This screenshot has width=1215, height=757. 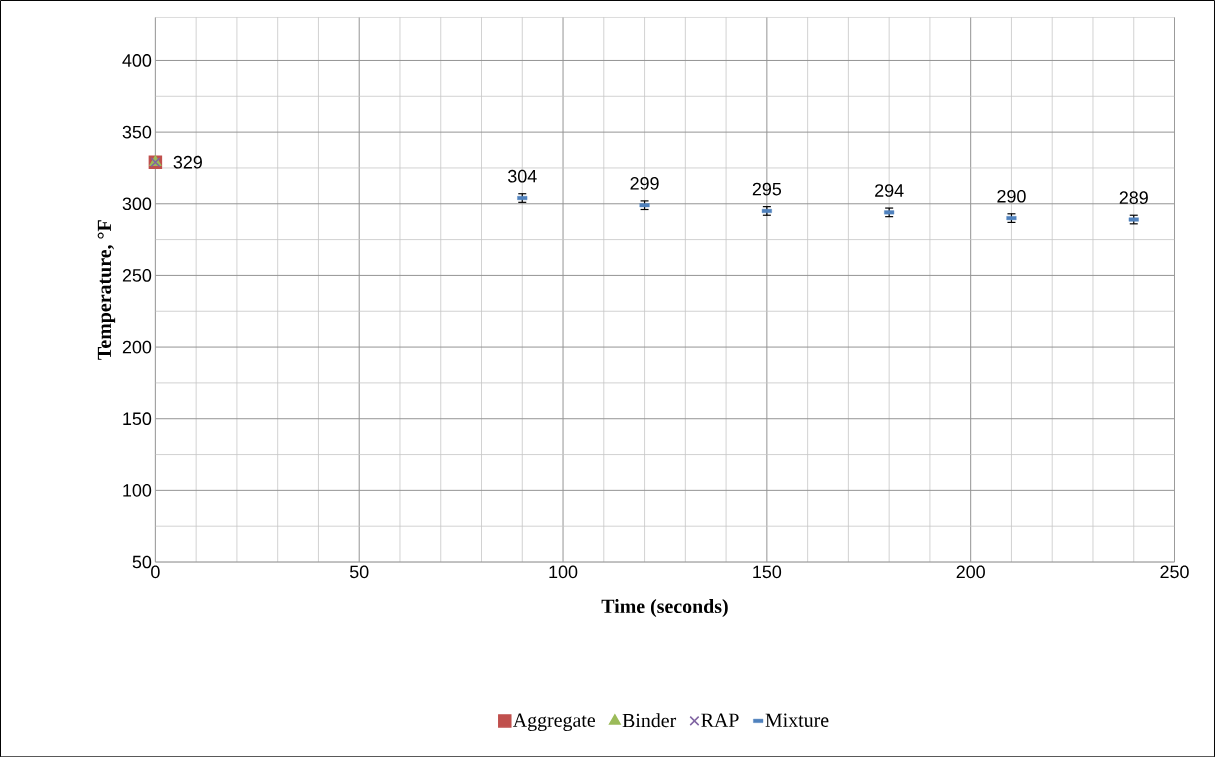 What do you see at coordinates (137, 203) in the screenshot?
I see `y-tick-label: 300` at bounding box center [137, 203].